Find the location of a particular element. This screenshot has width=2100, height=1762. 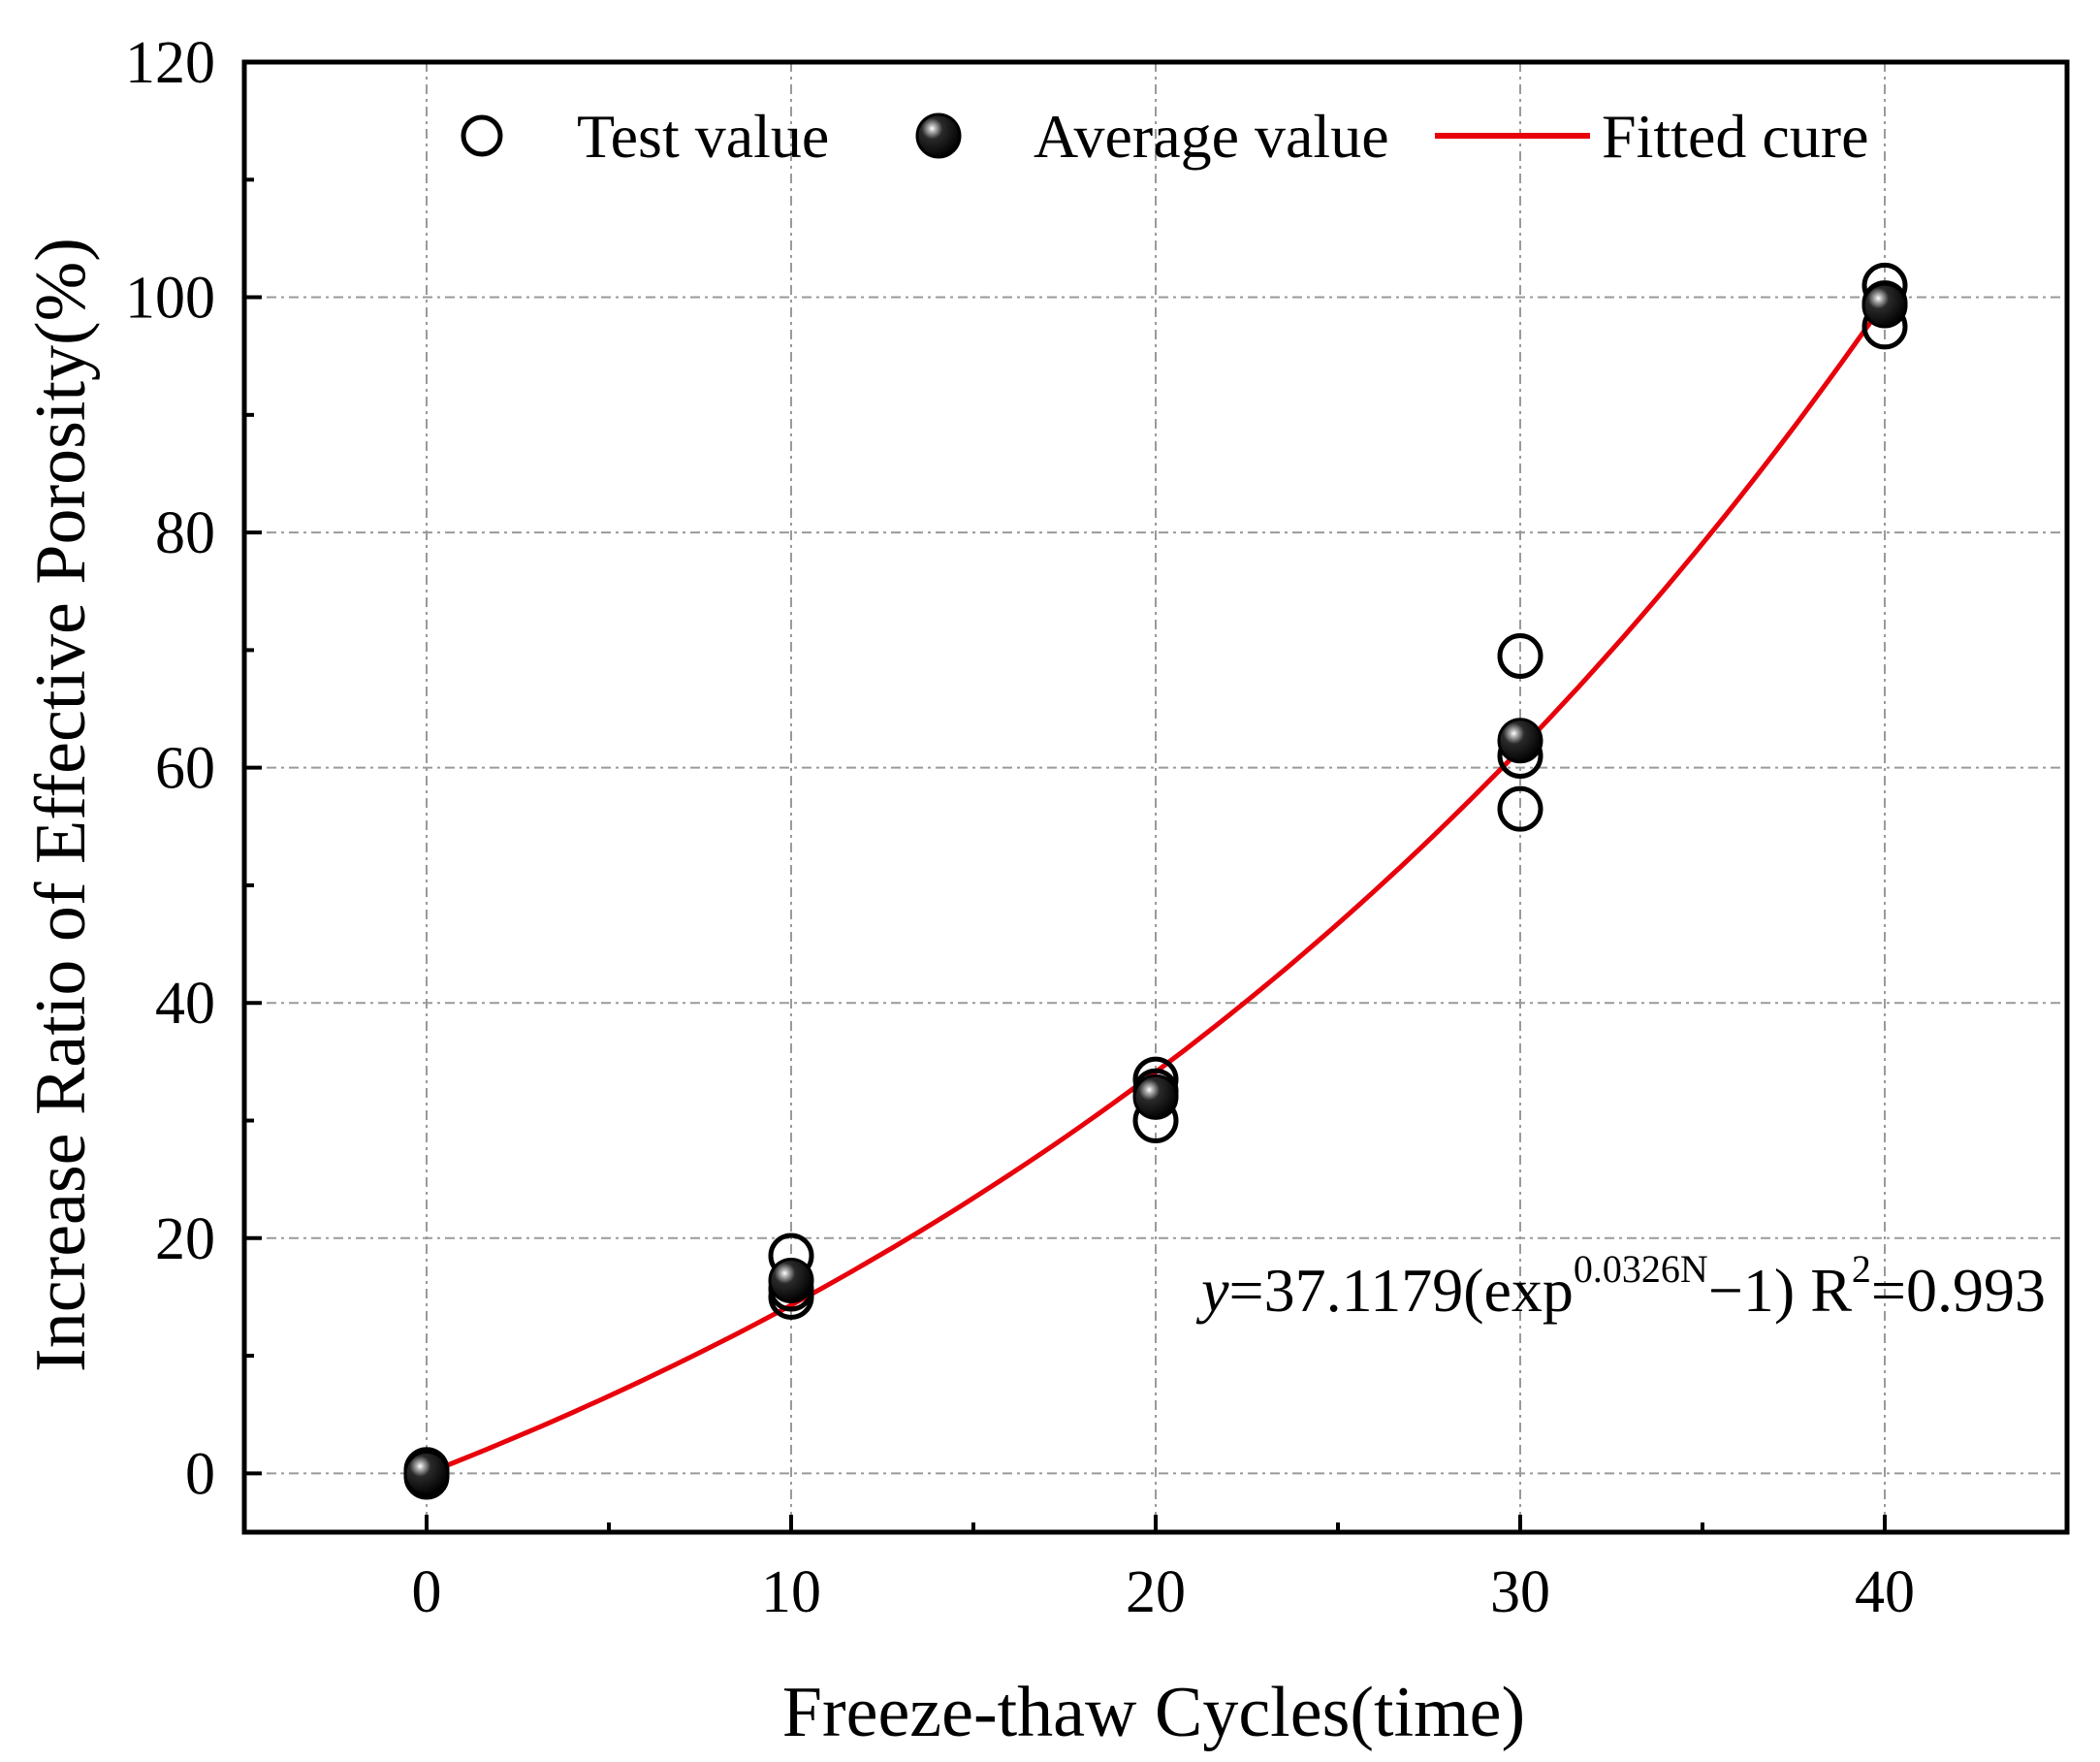

y-axis-title: Increase Ratio of Effective Porosity(%) is located at coordinates (61, 805).